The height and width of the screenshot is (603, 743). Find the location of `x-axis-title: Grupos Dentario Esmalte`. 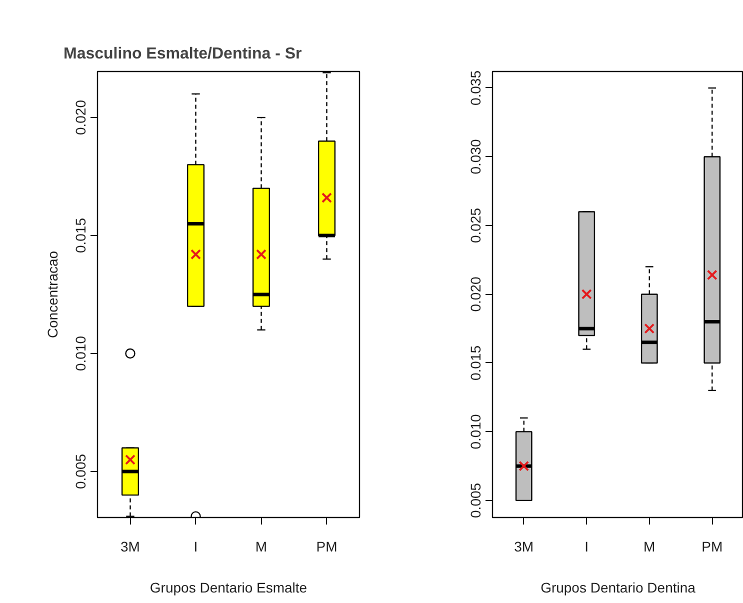

x-axis-title: Grupos Dentario Esmalte is located at coordinates (229, 588).